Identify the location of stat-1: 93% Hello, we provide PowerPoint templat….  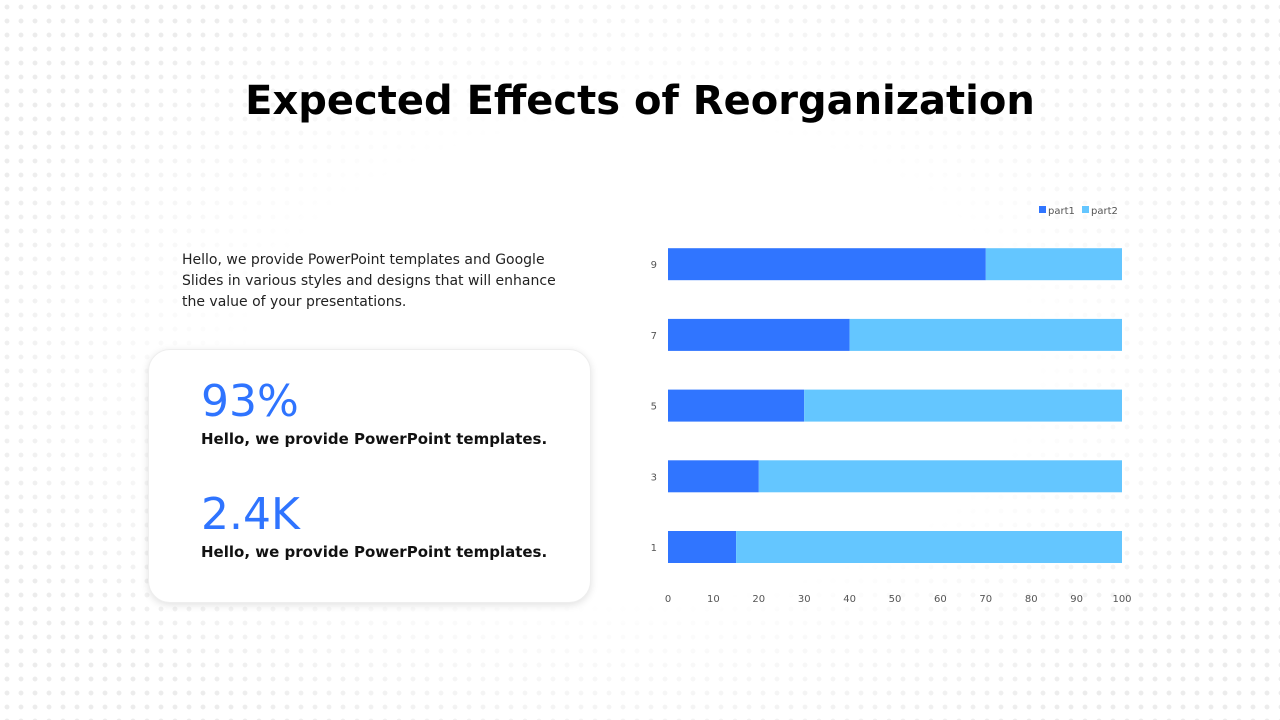
(374, 412).